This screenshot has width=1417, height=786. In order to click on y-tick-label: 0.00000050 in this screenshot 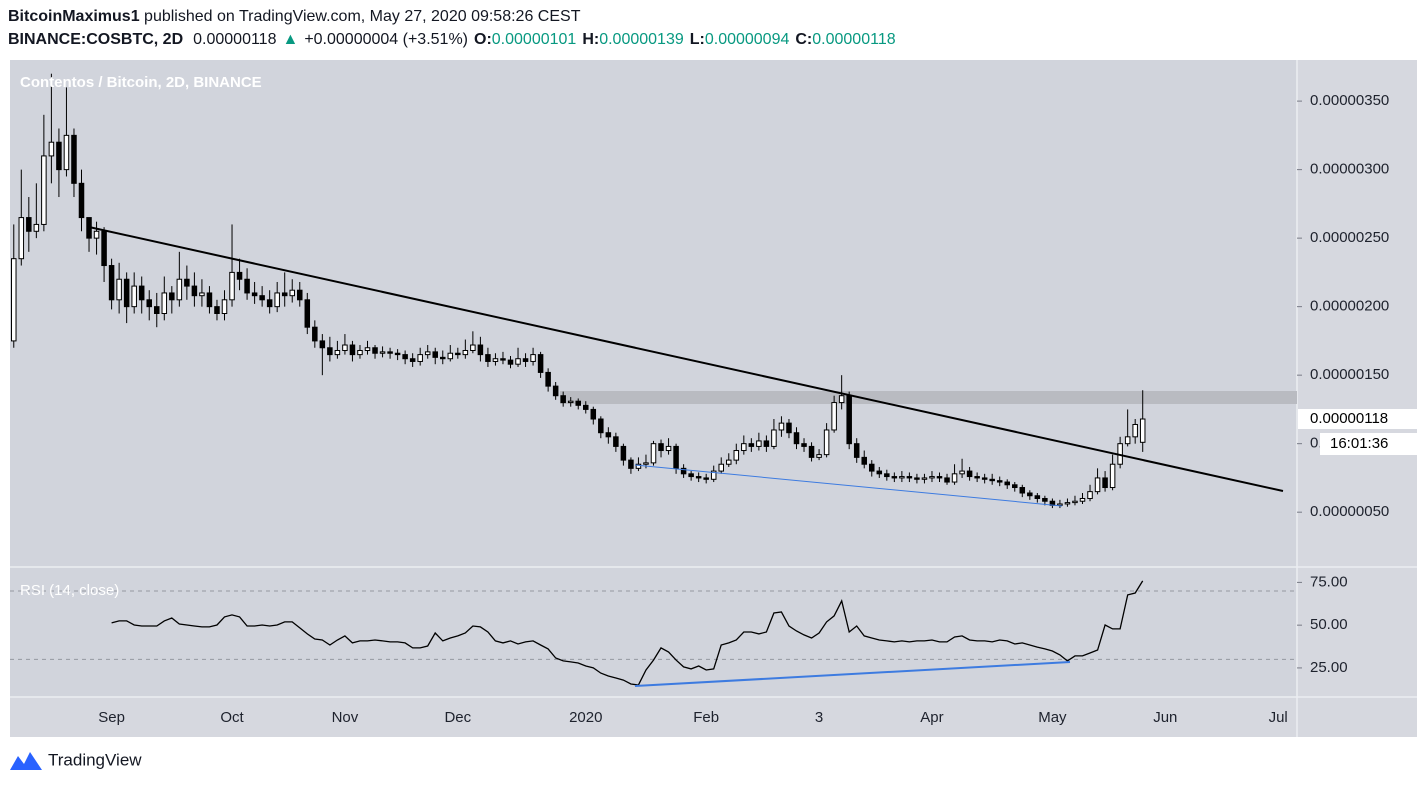, I will do `click(1349, 511)`.